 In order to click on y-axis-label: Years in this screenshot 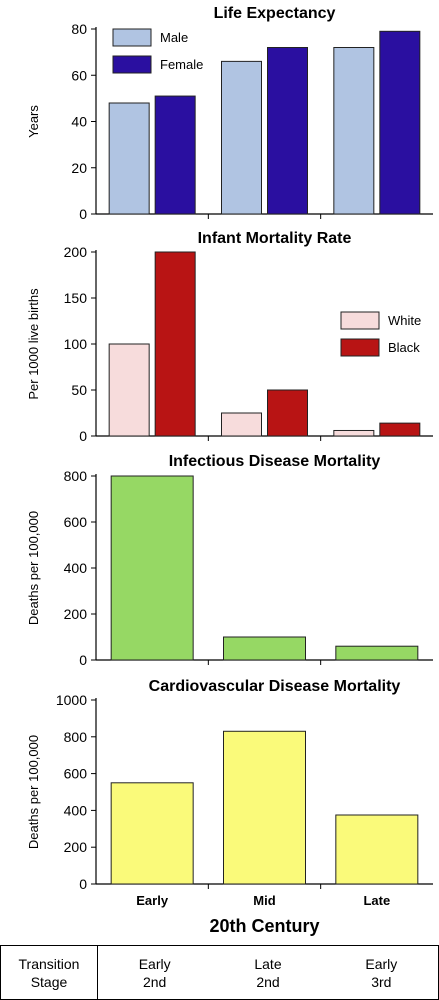, I will do `click(33, 121)`.